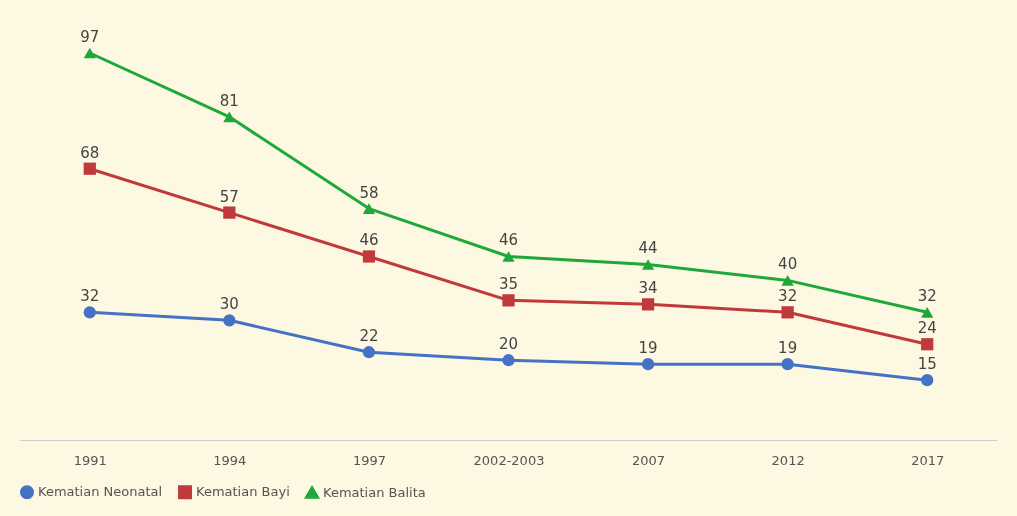 The width and height of the screenshot is (1017, 516). Describe the element at coordinates (928, 460) in the screenshot. I see `x-tick-label: 2017` at that location.